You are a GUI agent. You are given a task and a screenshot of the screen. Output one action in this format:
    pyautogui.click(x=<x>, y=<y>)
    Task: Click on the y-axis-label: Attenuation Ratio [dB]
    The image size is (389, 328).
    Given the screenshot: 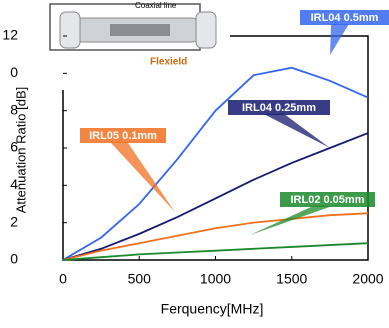 What is the action you would take?
    pyautogui.click(x=20, y=150)
    